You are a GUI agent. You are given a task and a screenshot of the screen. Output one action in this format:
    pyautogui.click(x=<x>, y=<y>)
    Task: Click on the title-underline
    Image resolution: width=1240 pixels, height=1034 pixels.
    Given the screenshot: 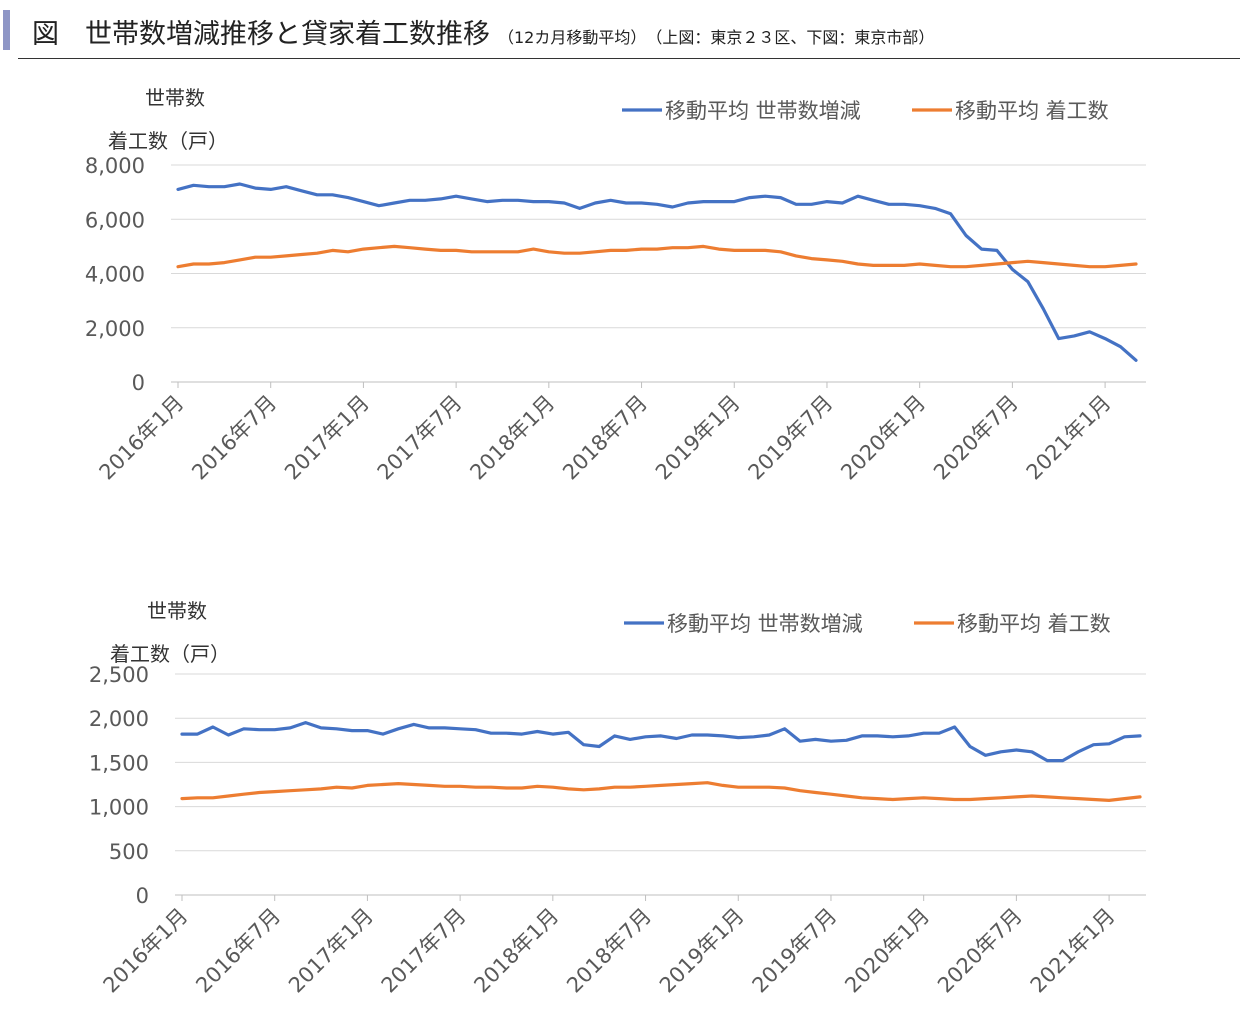 What is the action you would take?
    pyautogui.click(x=629, y=58)
    